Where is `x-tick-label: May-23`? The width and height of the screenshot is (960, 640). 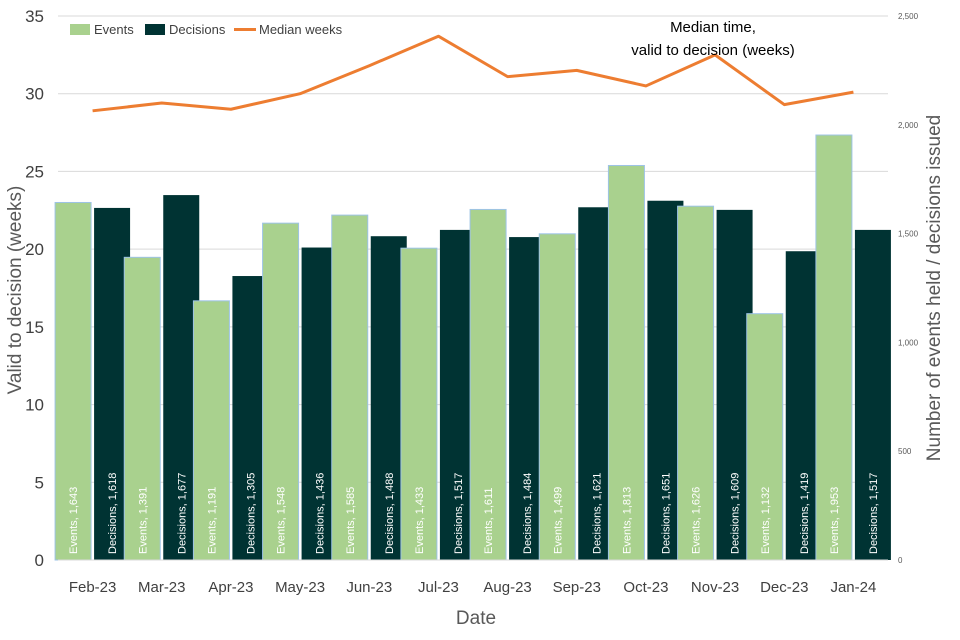 x-tick-label: May-23 is located at coordinates (300, 587).